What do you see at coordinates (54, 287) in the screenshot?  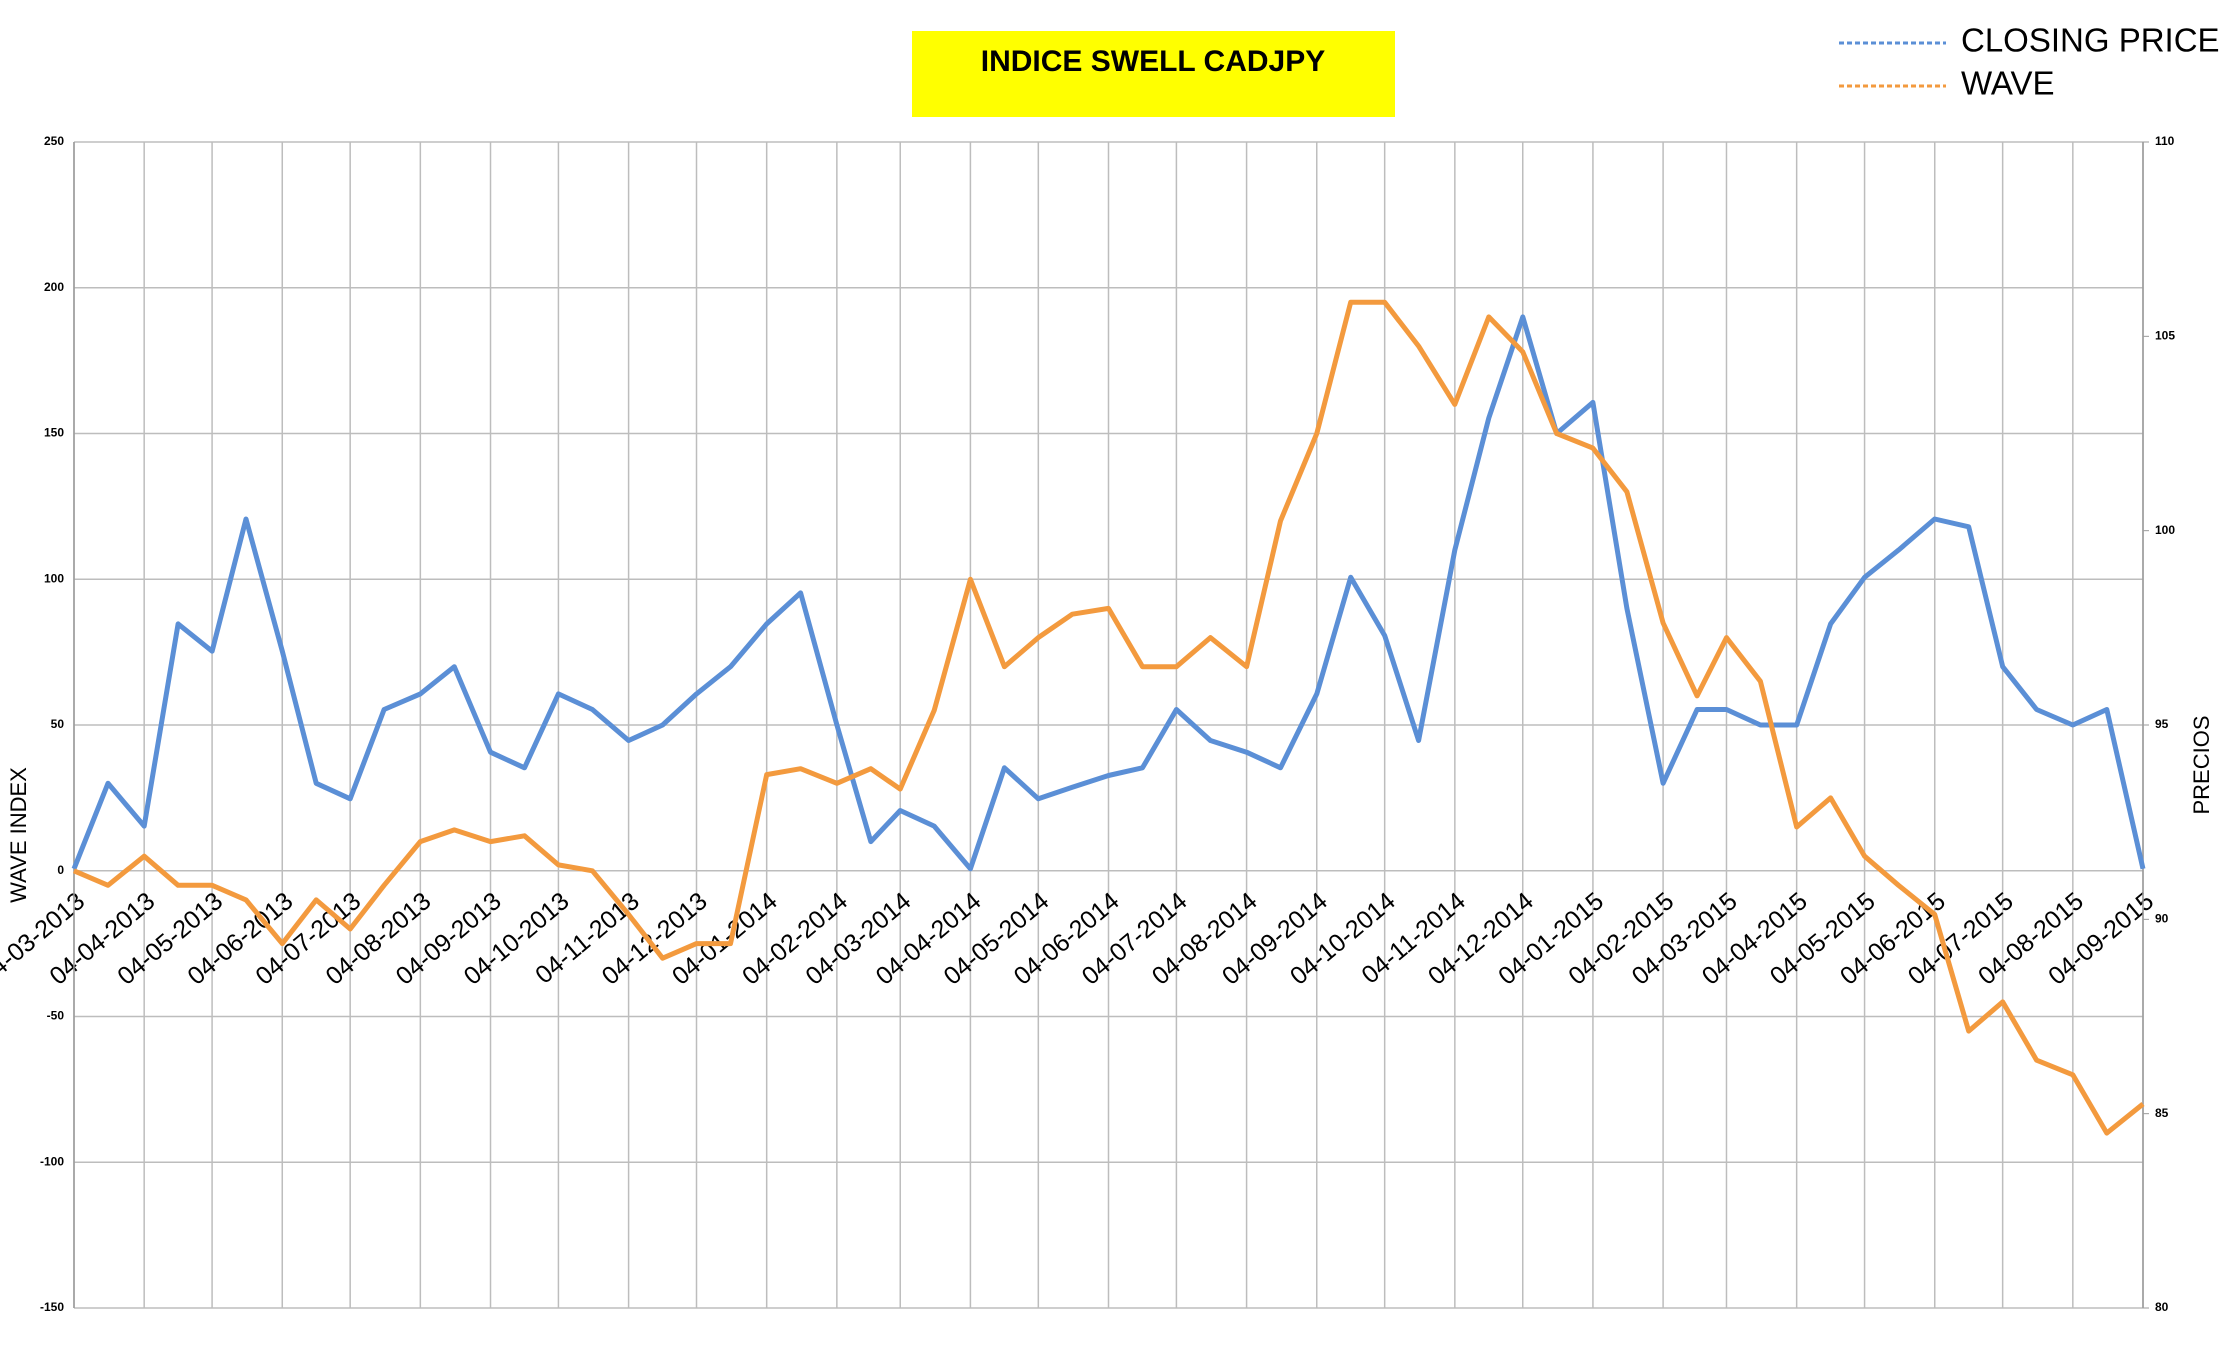 I see `y-tick-label: 200` at bounding box center [54, 287].